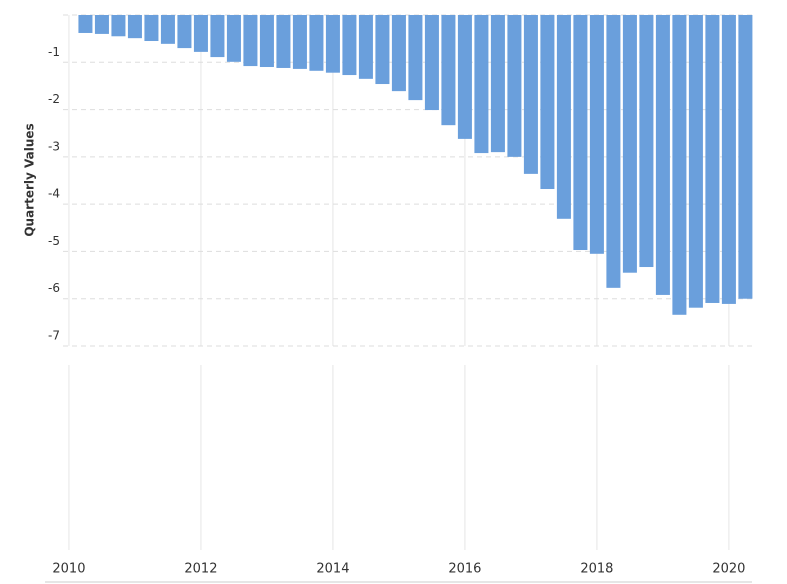 This screenshot has width=787, height=584. I want to click on y-tick-label: -1, so click(54, 52).